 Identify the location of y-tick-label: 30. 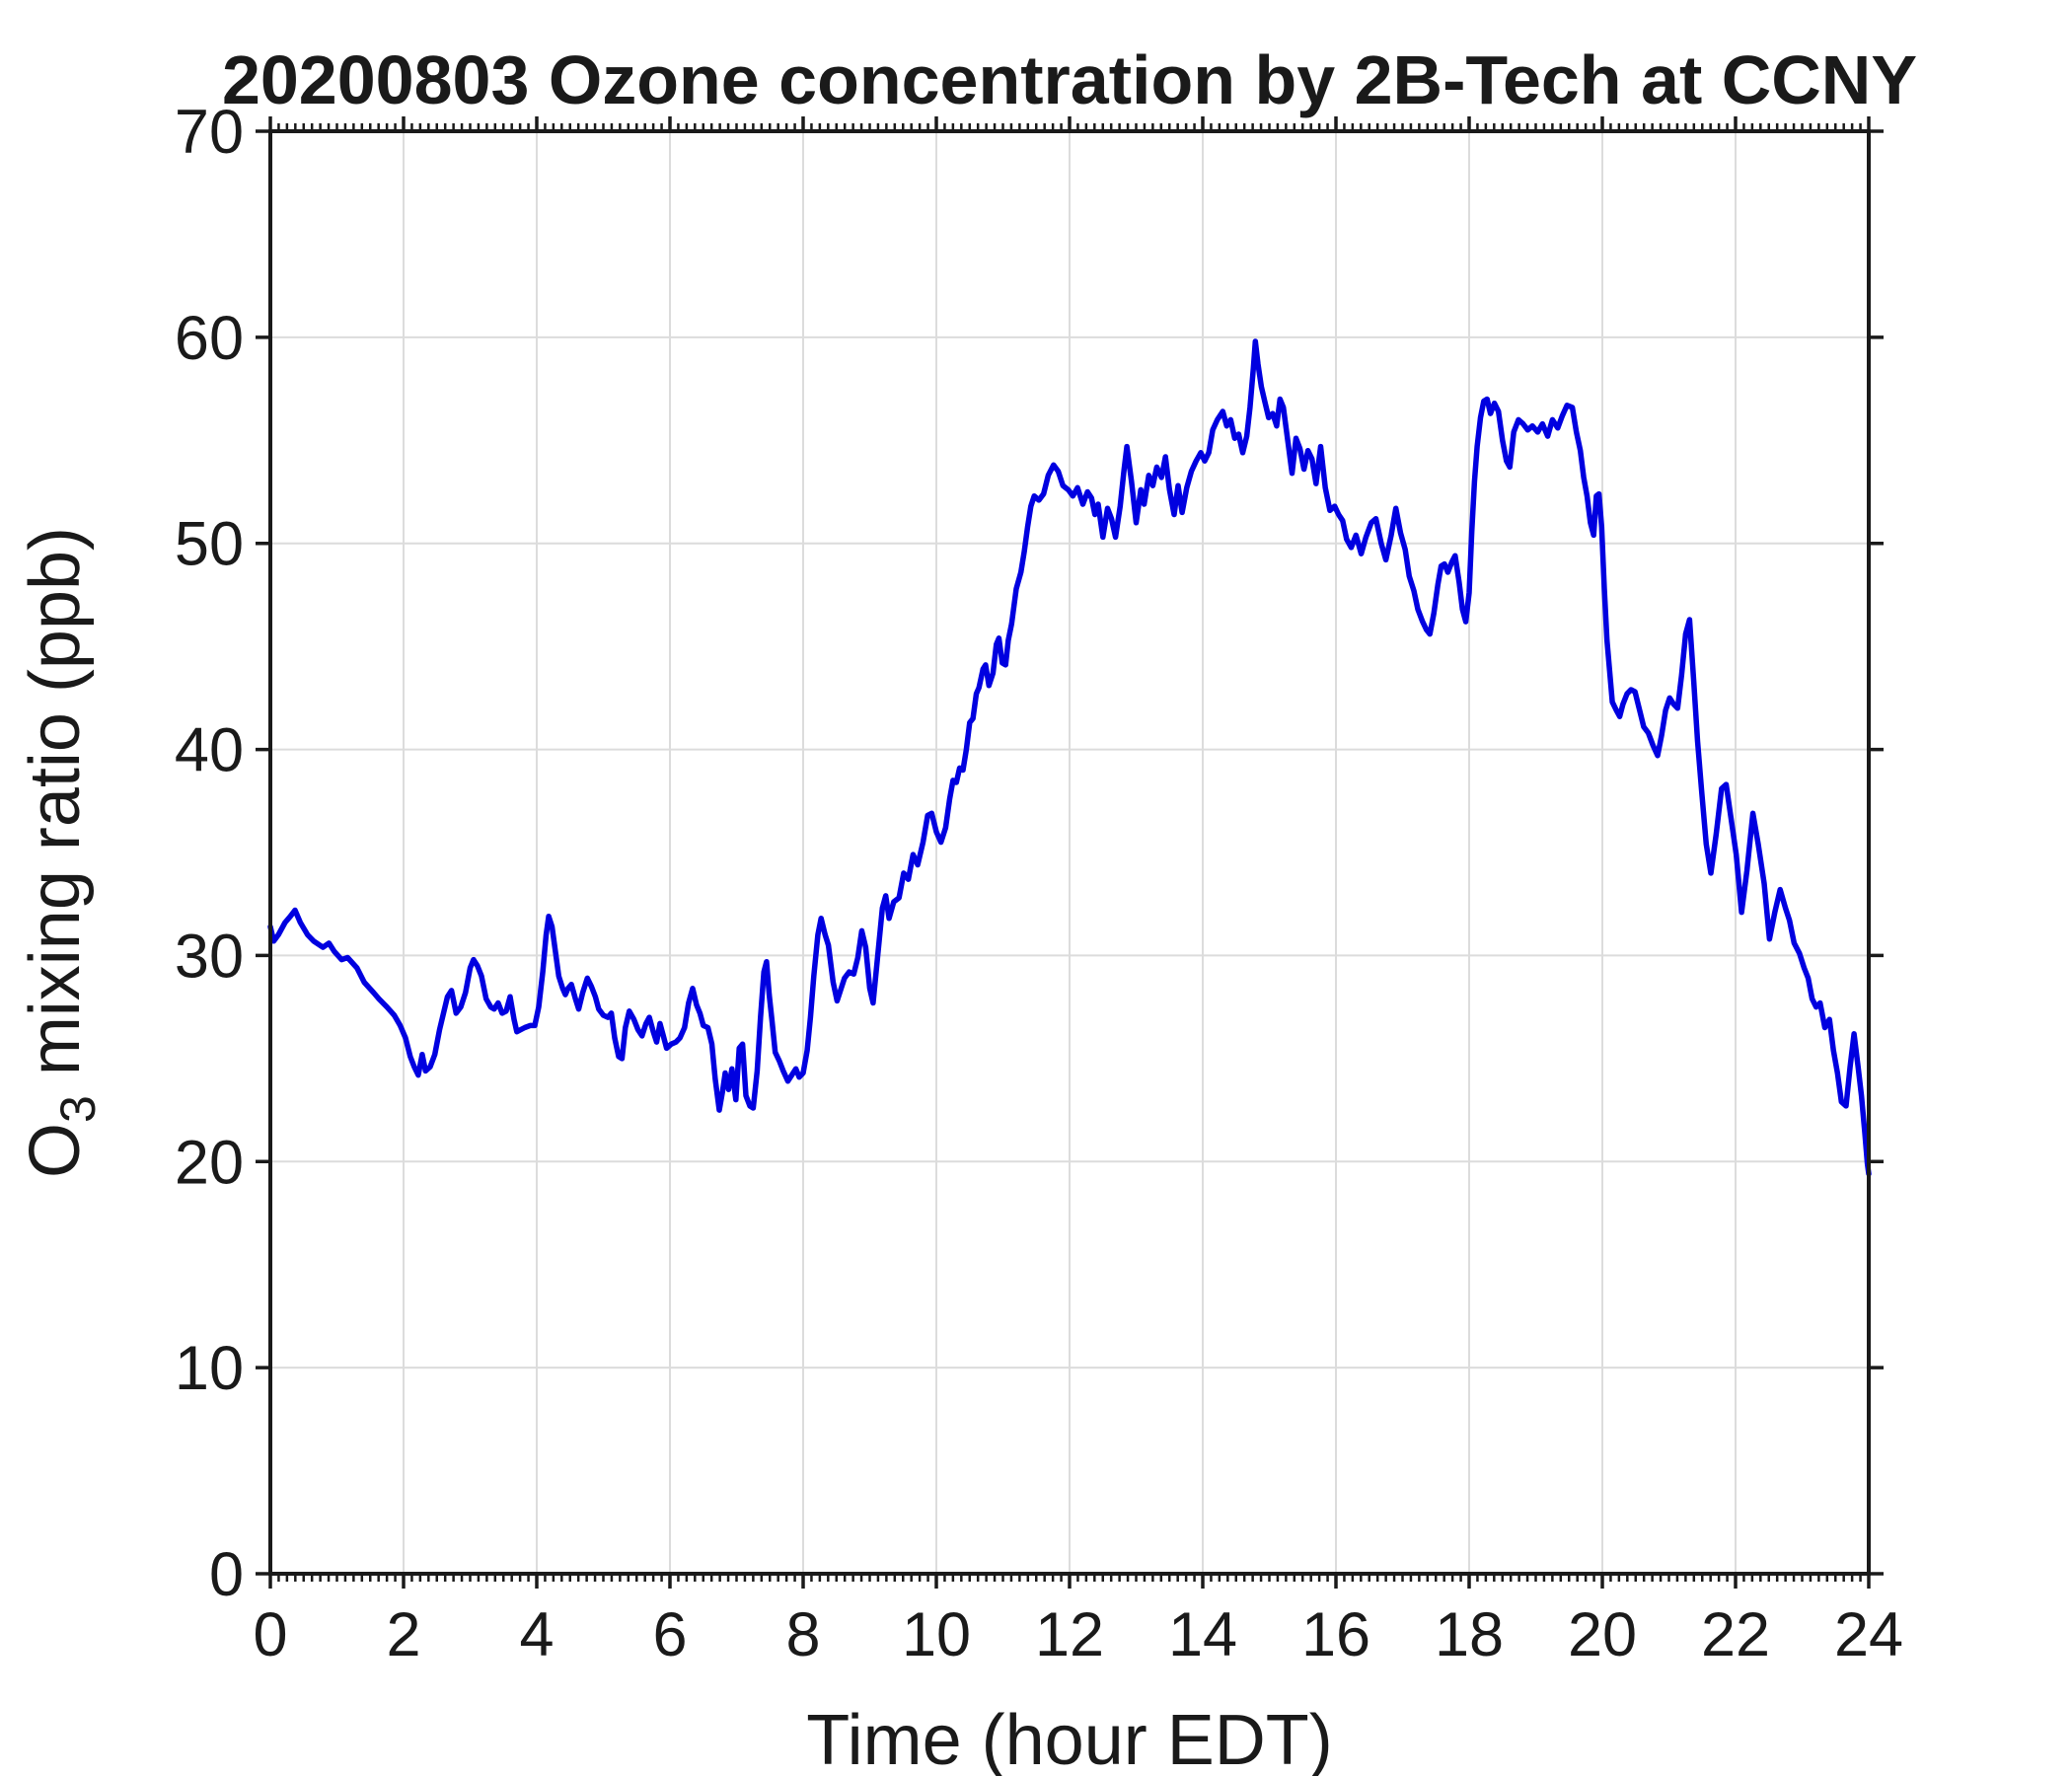
(210, 957).